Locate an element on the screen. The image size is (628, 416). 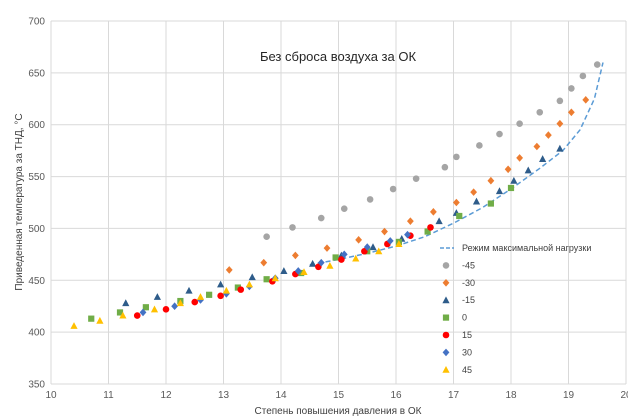
x-tick-label: 15 is located at coordinates (339, 395).